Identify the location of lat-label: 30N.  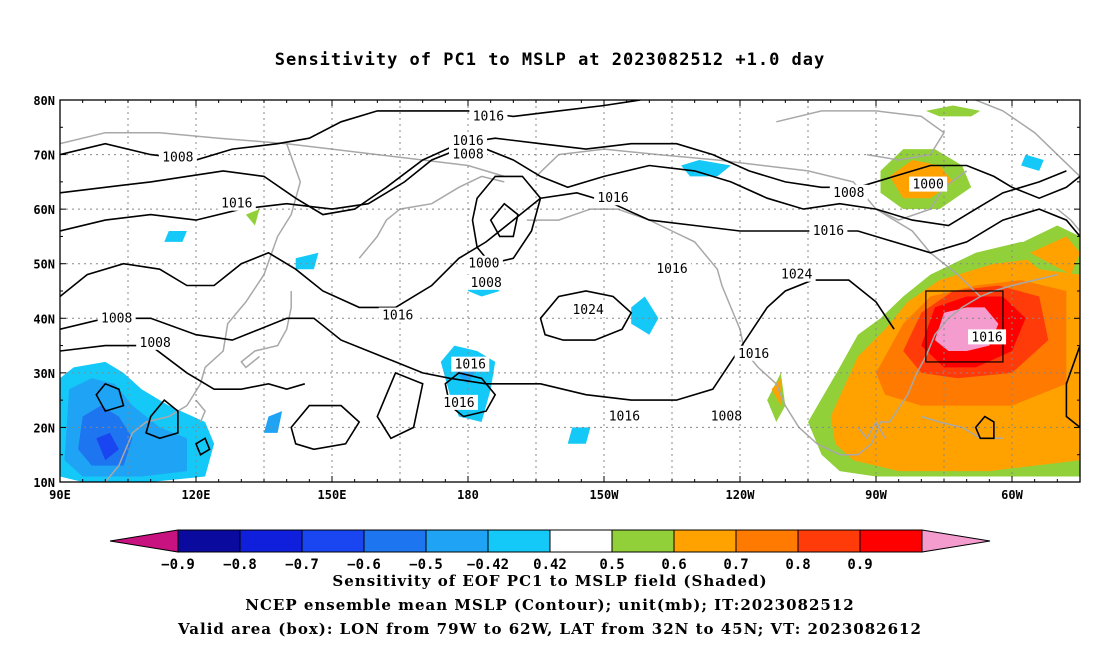
(44, 374).